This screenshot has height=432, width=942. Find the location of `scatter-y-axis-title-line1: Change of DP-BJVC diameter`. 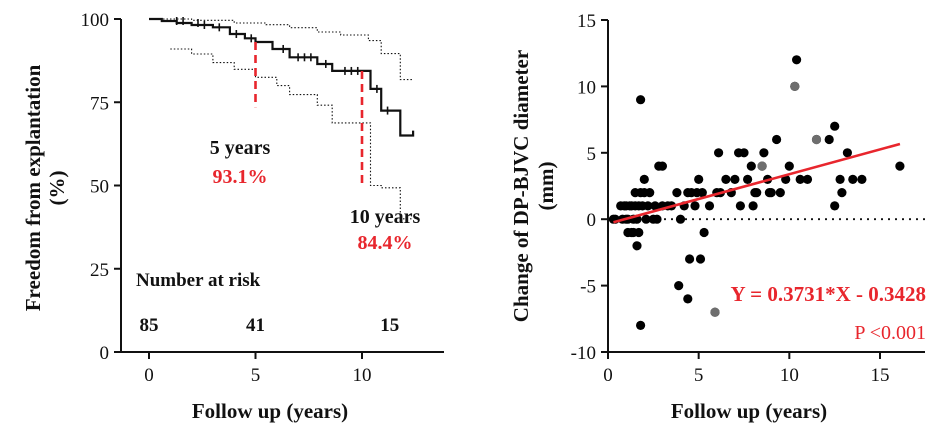

scatter-y-axis-title-line1: Change of DP-BJVC diameter is located at coordinates (521, 186).